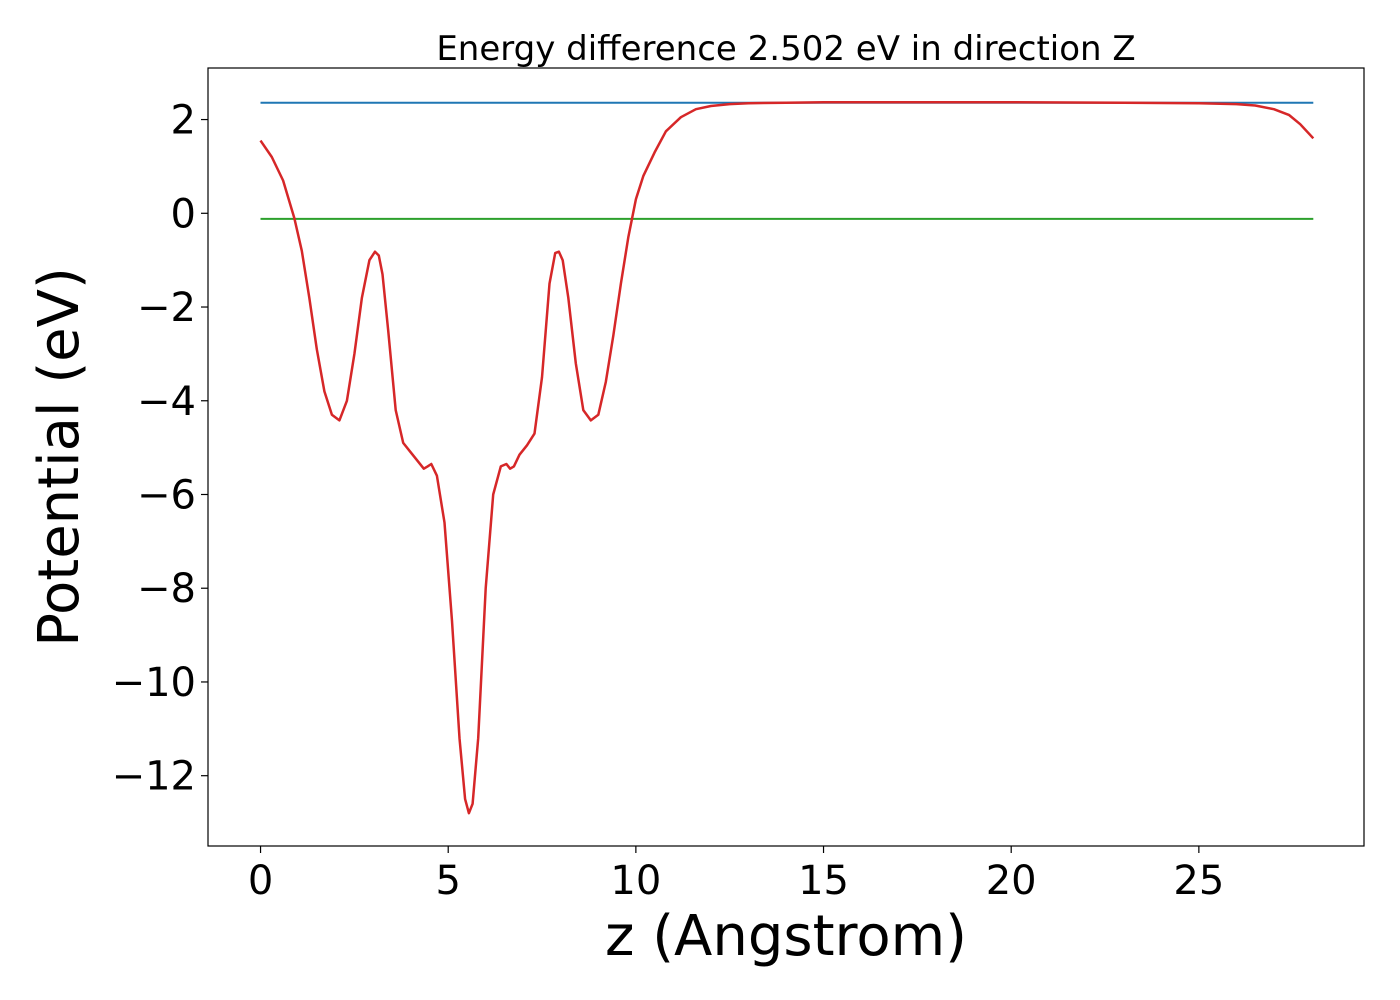 This screenshot has width=1400, height=1000. What do you see at coordinates (635, 881) in the screenshot?
I see `x-tick-label: 10` at bounding box center [635, 881].